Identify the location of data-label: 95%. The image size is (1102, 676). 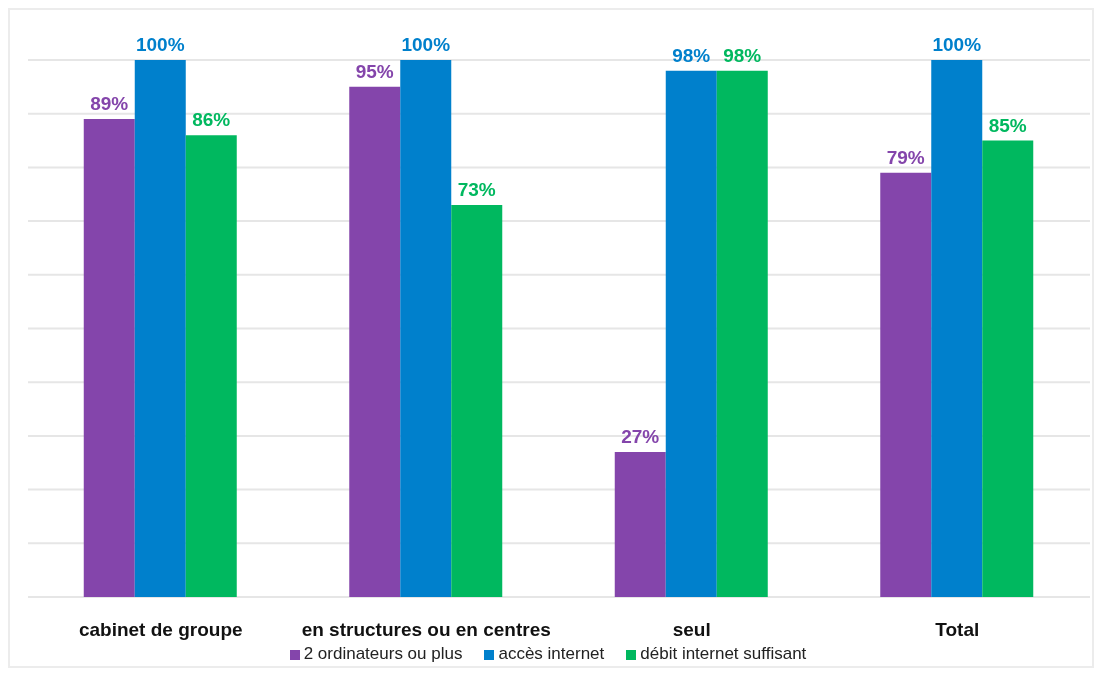
(374, 71).